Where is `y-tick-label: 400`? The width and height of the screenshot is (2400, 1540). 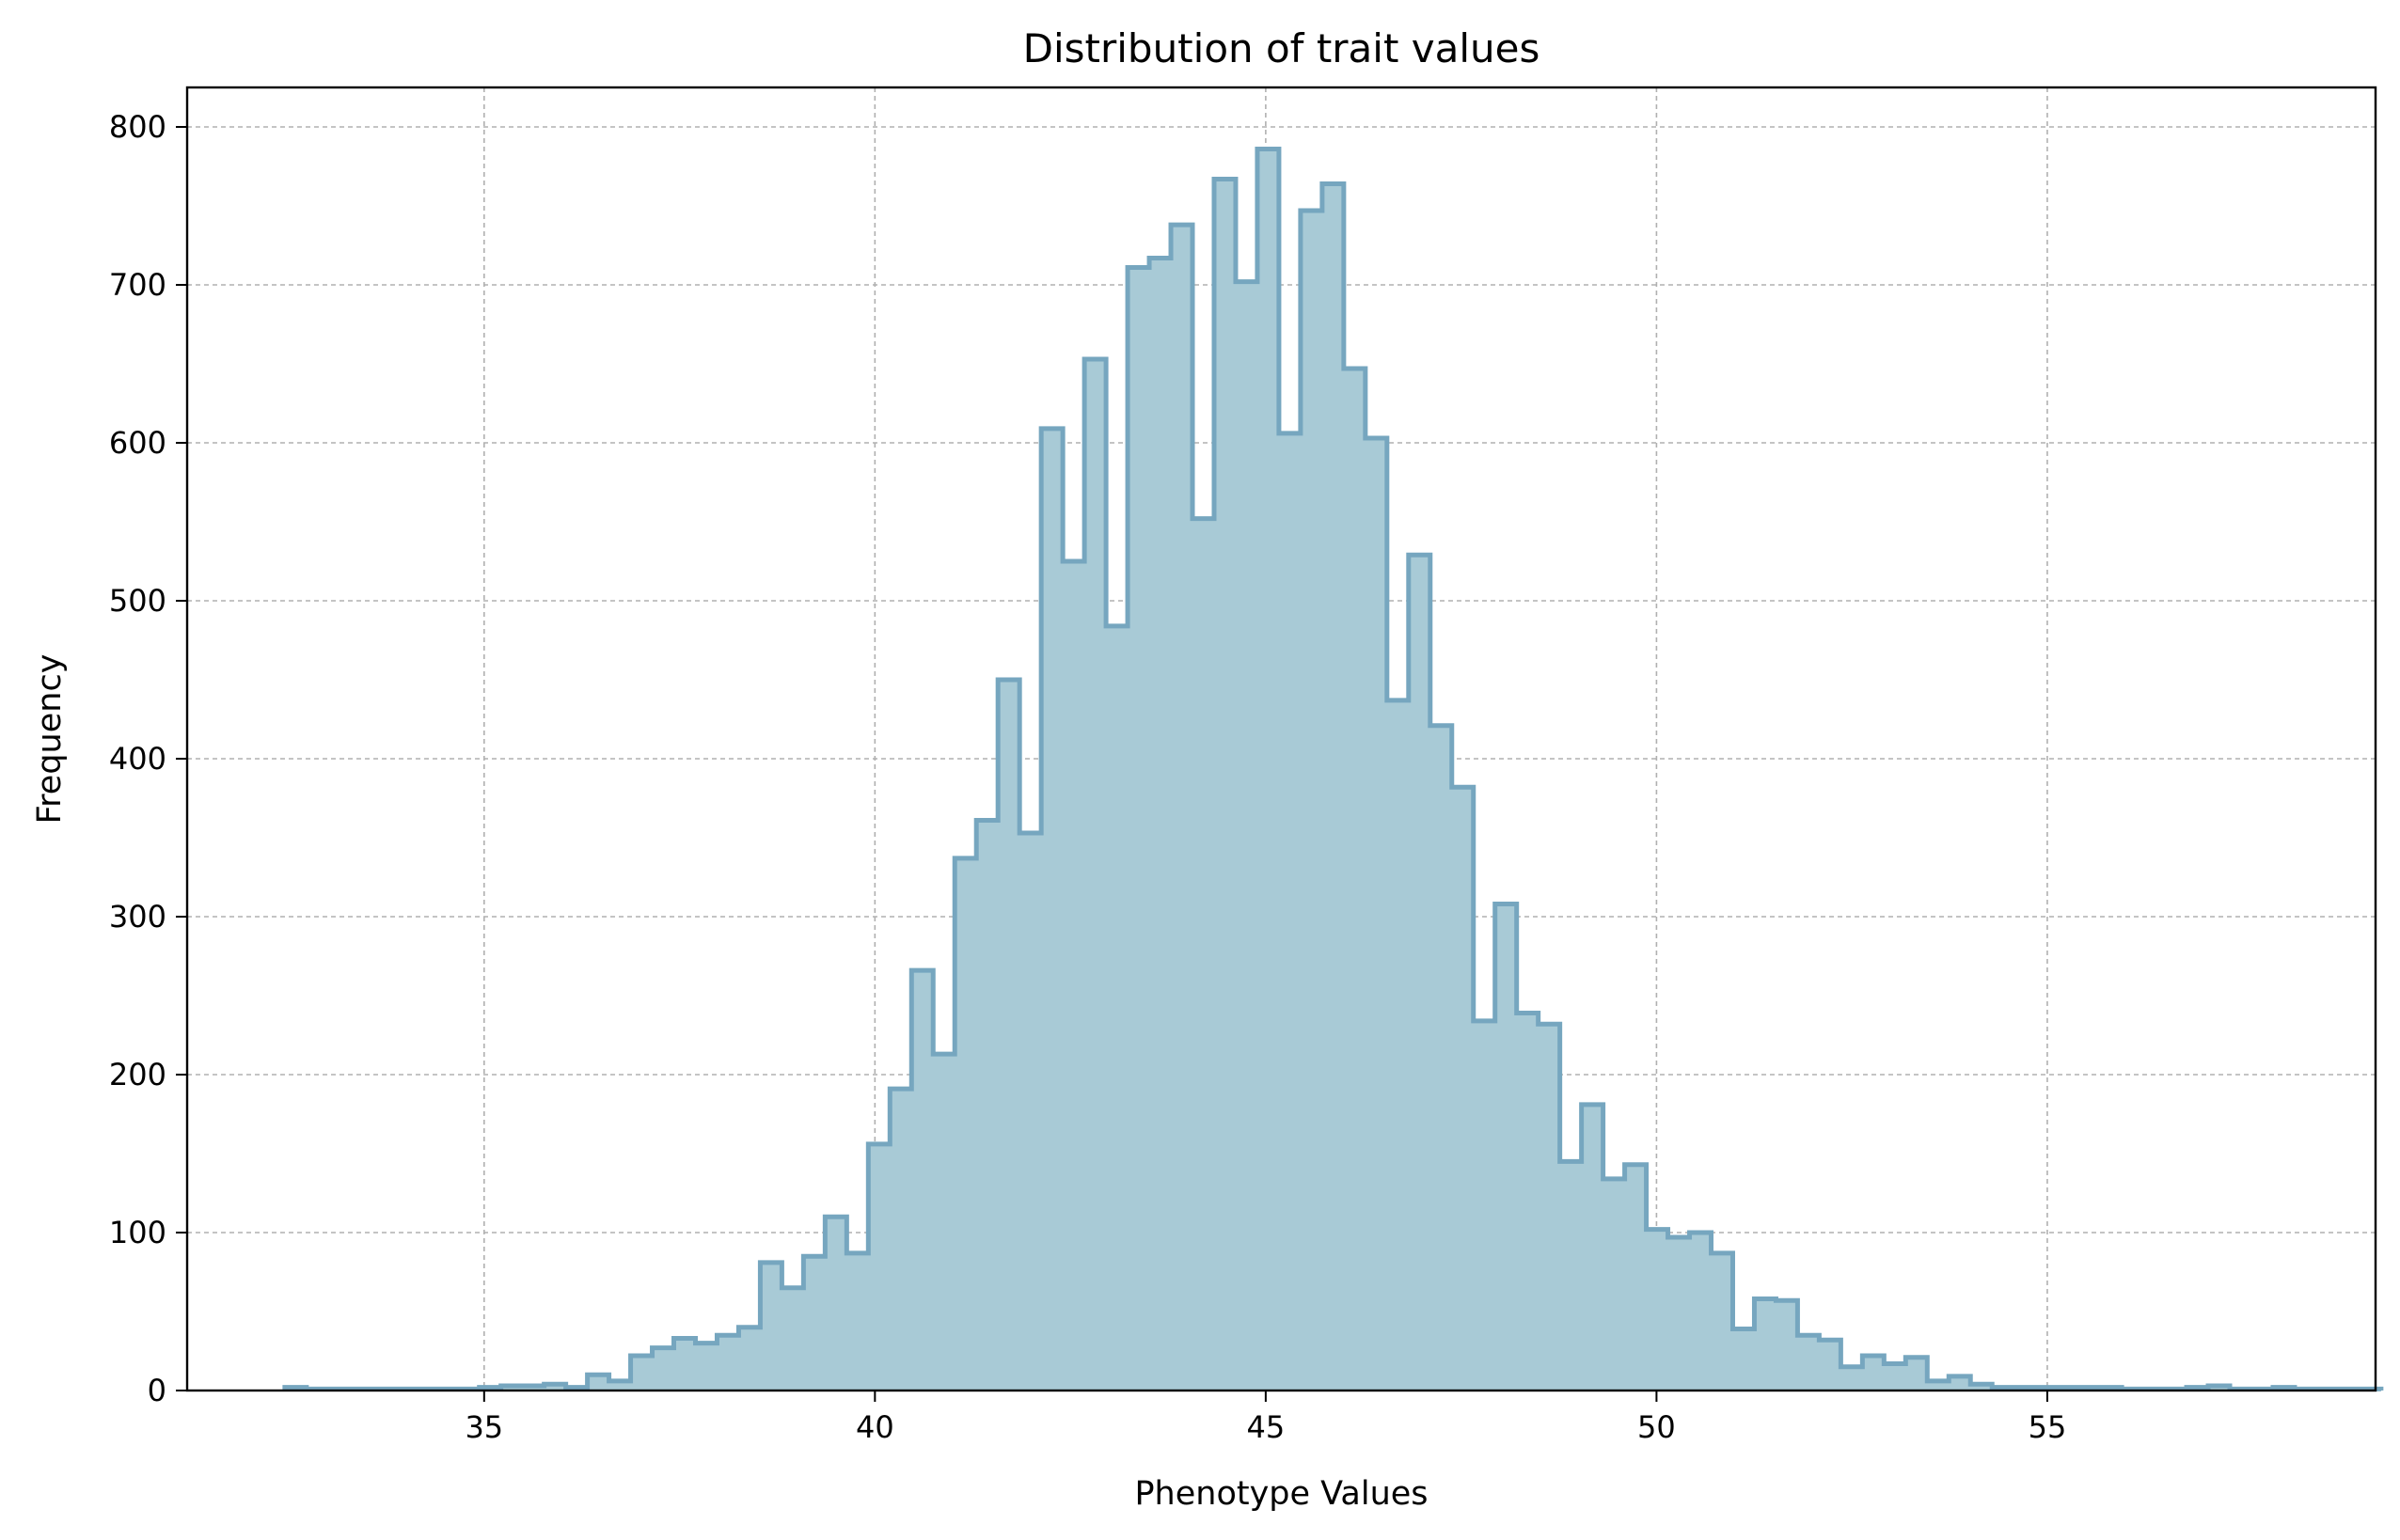
y-tick-label: 400 is located at coordinates (137, 759).